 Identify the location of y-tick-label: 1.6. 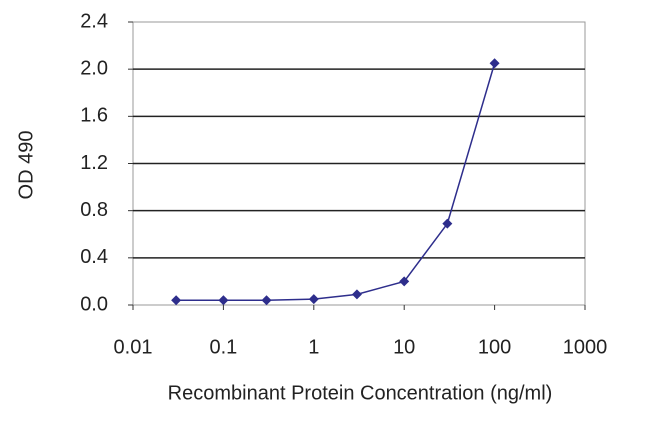
(94, 116).